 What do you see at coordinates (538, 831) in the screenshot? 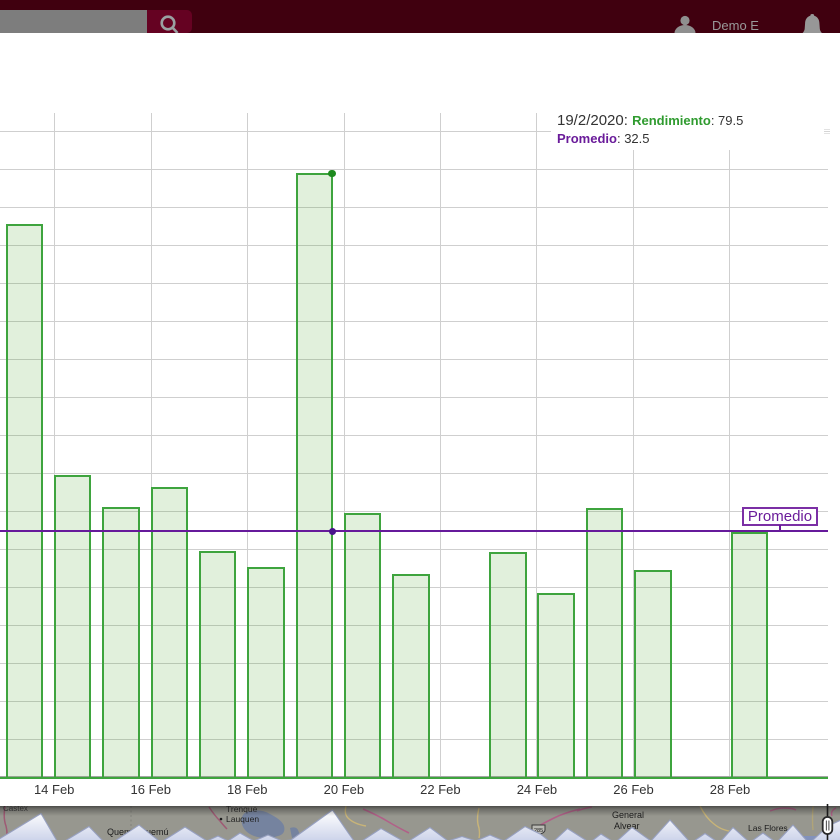
I see `svg-text: 285` at bounding box center [538, 831].